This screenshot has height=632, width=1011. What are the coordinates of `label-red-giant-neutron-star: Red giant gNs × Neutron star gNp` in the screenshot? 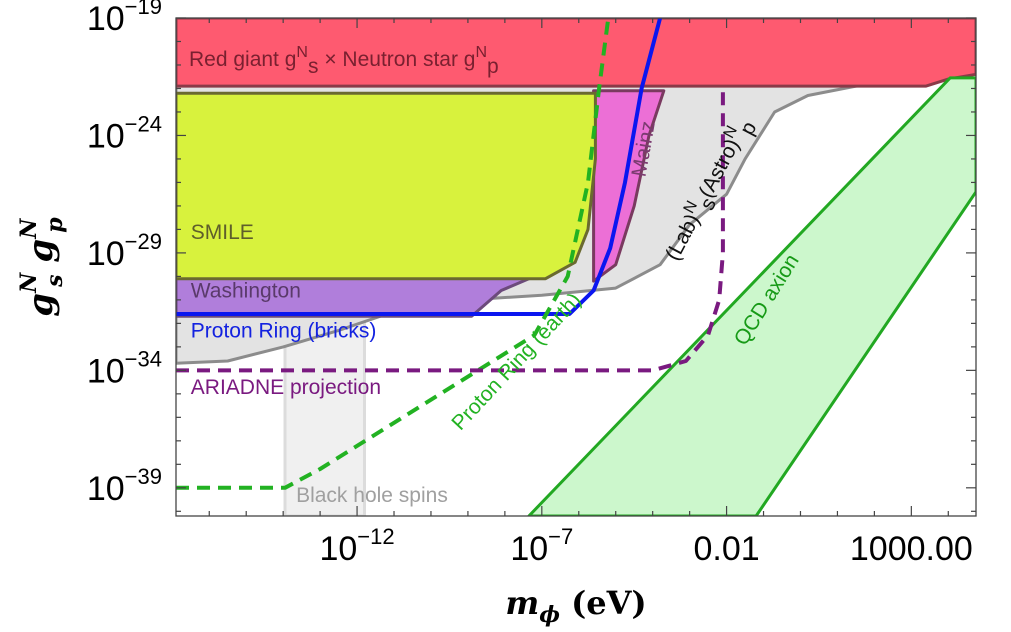 It's located at (344, 61).